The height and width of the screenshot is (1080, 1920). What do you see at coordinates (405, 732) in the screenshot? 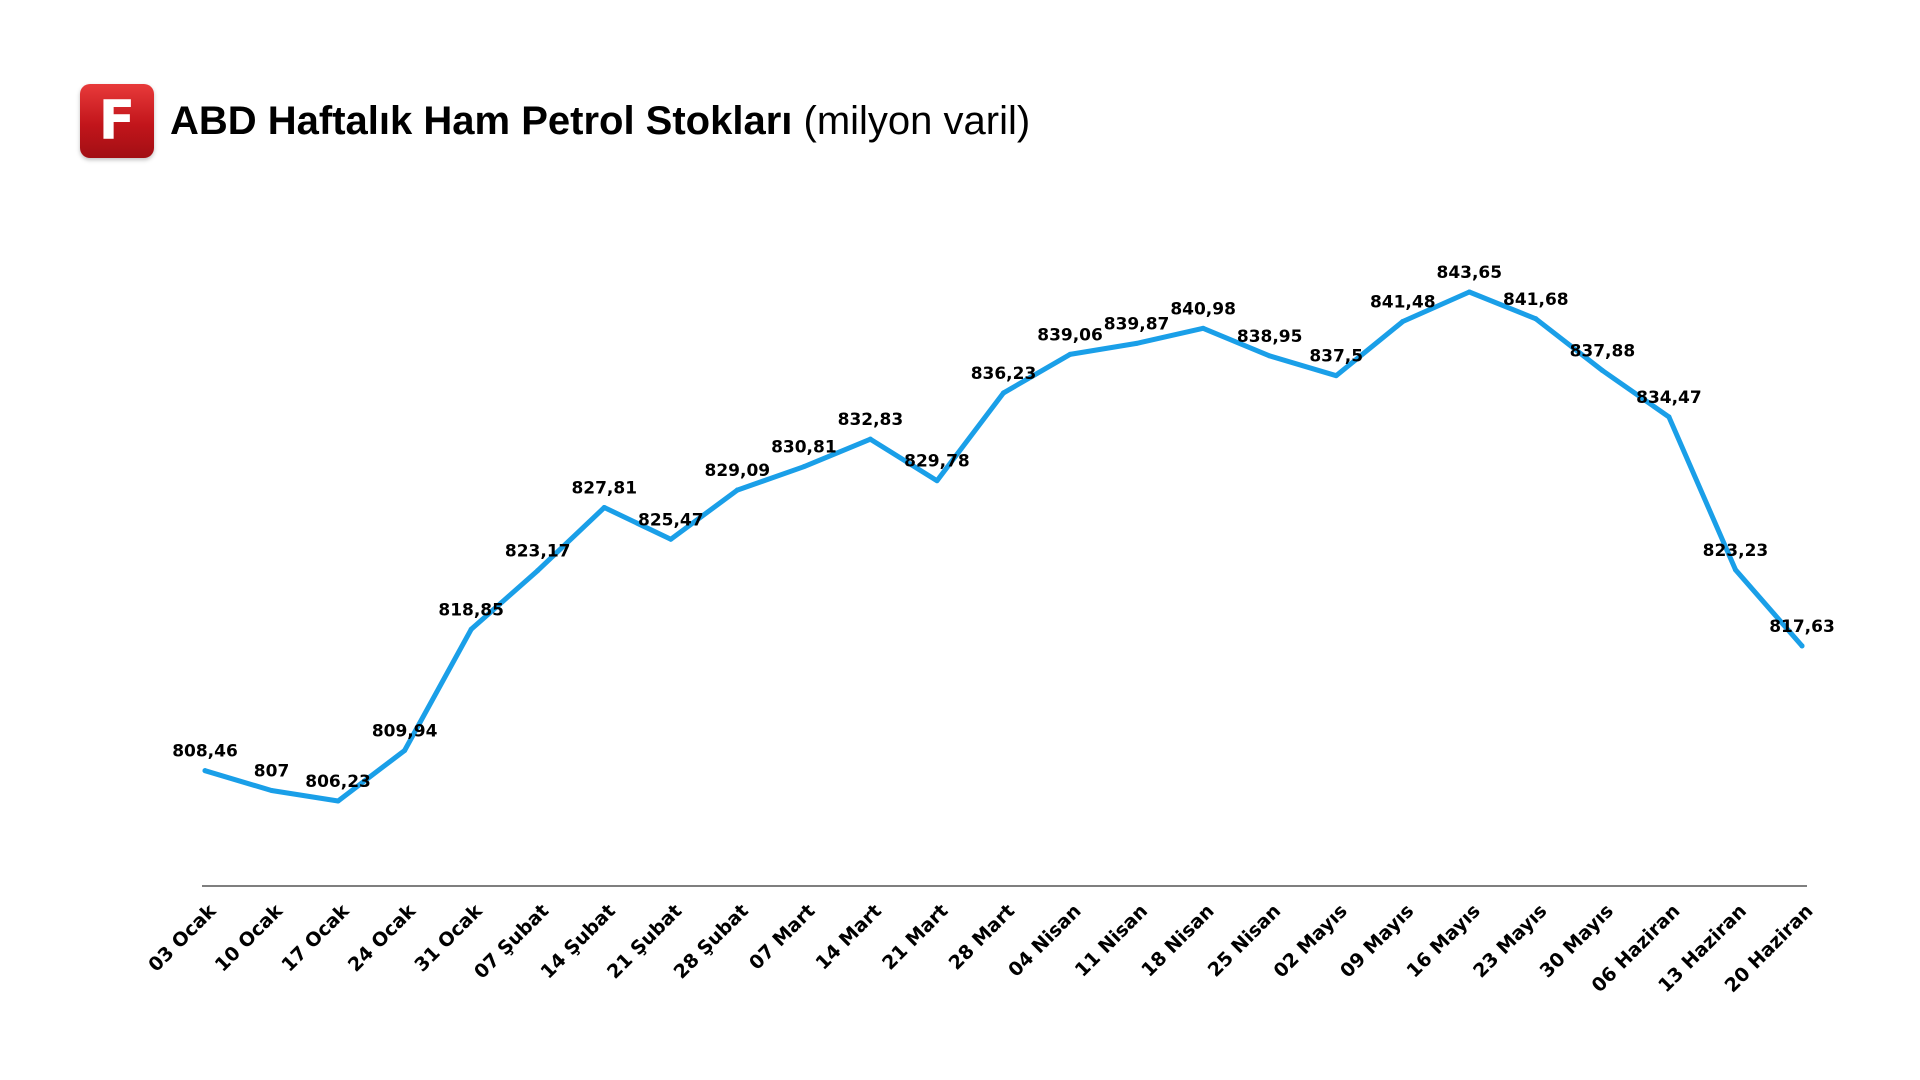
I see `data-label: 809,94` at bounding box center [405, 732].